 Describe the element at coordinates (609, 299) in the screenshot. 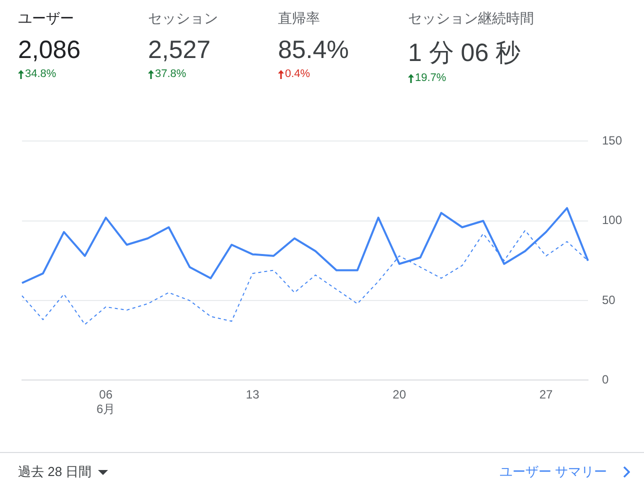

I see `y-tick-label: 50` at that location.